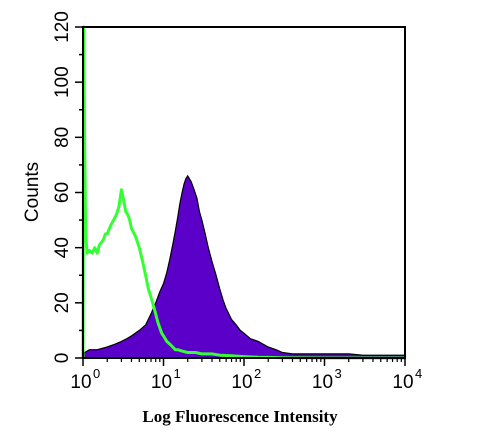  I want to click on y-tick-label: 100, so click(62, 82).